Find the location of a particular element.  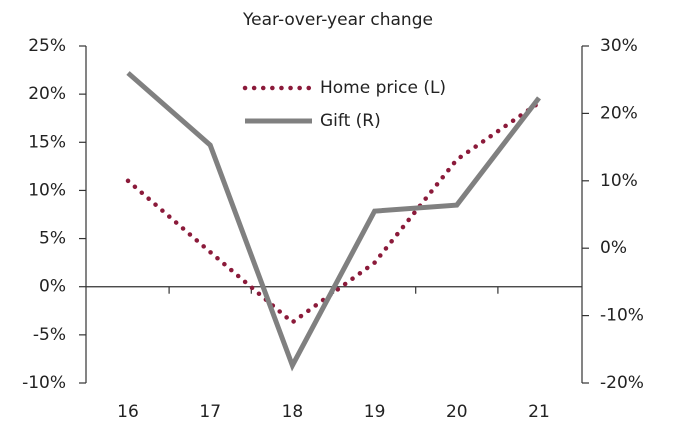

legend-label: Gift (R) is located at coordinates (350, 121).